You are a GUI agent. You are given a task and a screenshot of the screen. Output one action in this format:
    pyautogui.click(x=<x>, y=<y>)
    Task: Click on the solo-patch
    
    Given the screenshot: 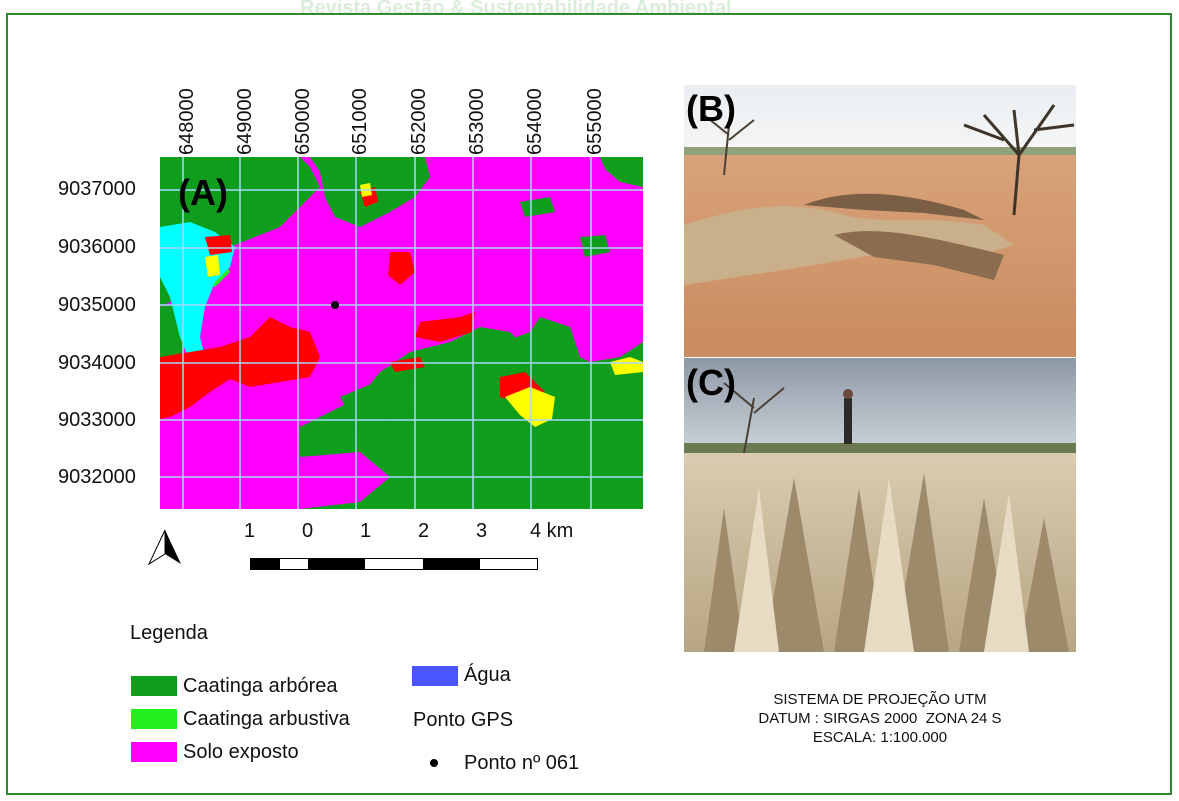 What is the action you would take?
    pyautogui.click(x=345, y=480)
    